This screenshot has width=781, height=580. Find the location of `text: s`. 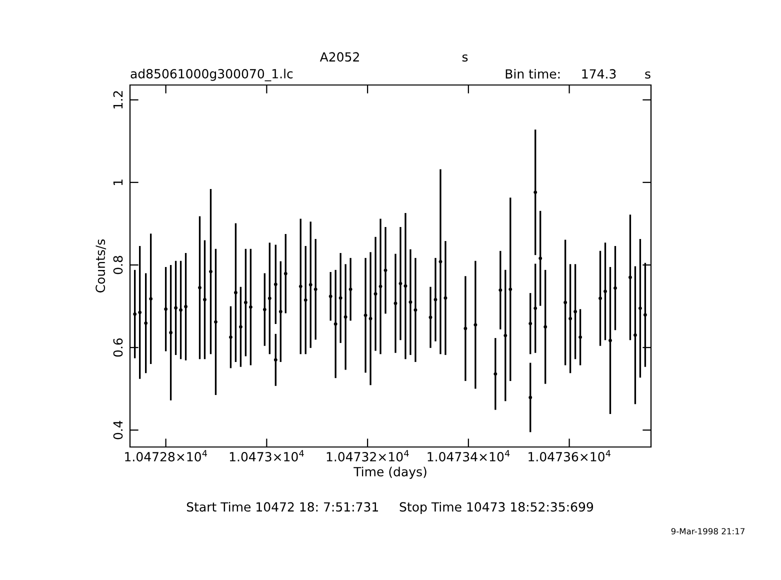

text: s is located at coordinates (465, 58).